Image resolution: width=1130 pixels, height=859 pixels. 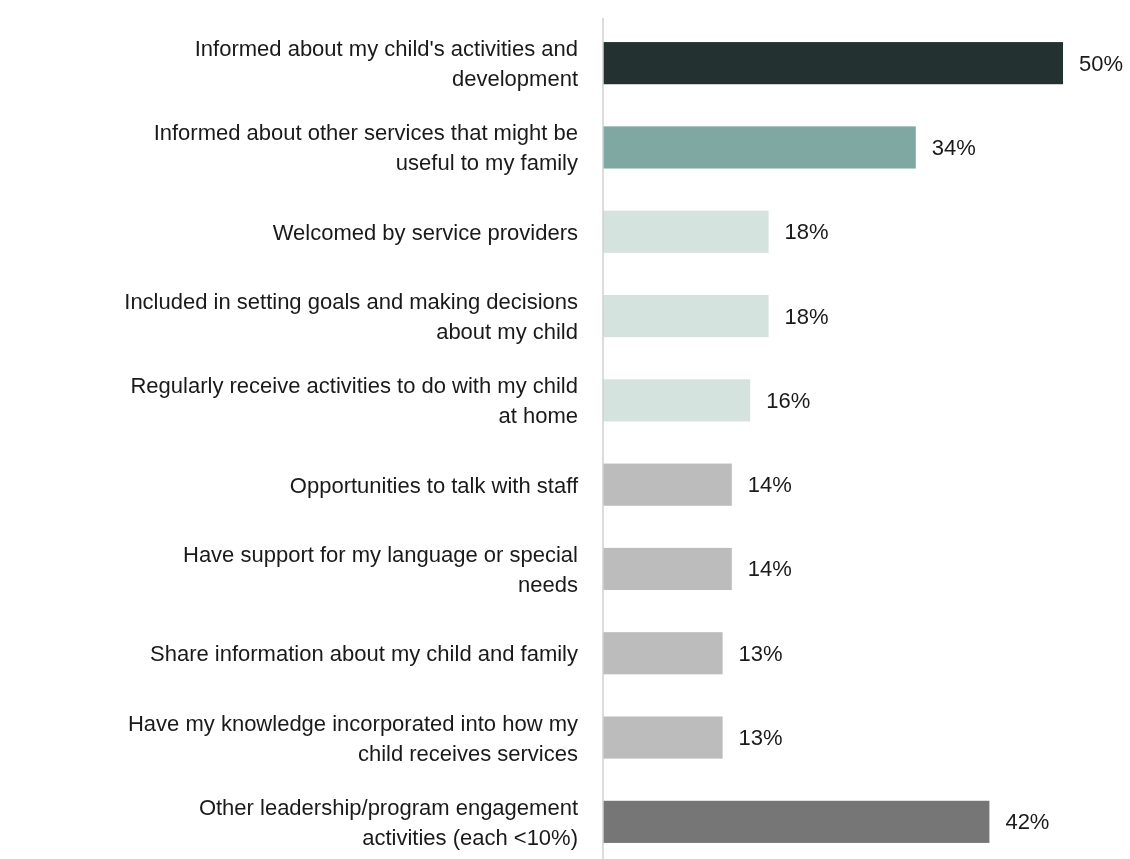 What do you see at coordinates (434, 485) in the screenshot?
I see `y-tick-label: Opportunities to talk with staff` at bounding box center [434, 485].